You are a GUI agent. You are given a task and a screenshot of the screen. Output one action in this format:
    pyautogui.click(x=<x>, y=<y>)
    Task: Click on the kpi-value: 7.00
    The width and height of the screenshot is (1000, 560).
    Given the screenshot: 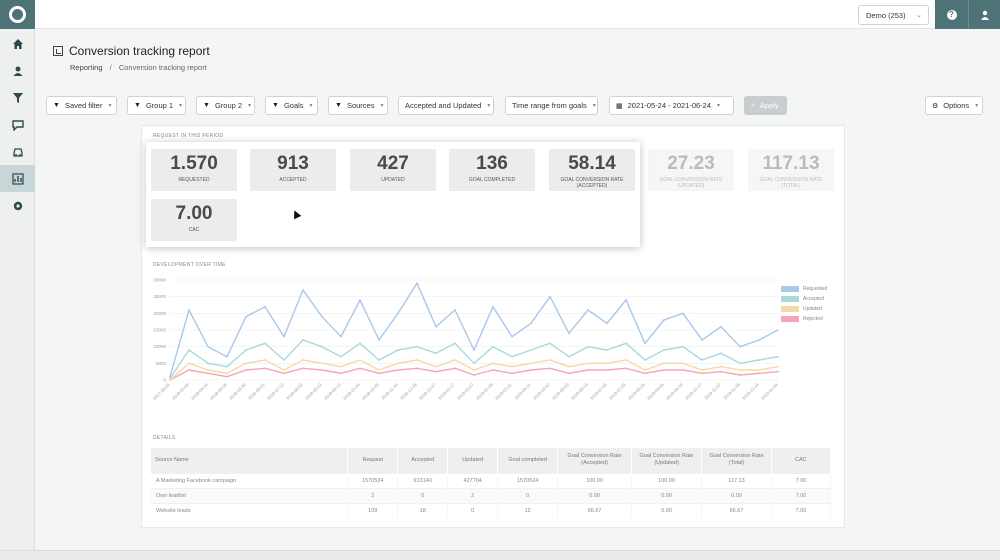 What is the action you would take?
    pyautogui.click(x=194, y=213)
    